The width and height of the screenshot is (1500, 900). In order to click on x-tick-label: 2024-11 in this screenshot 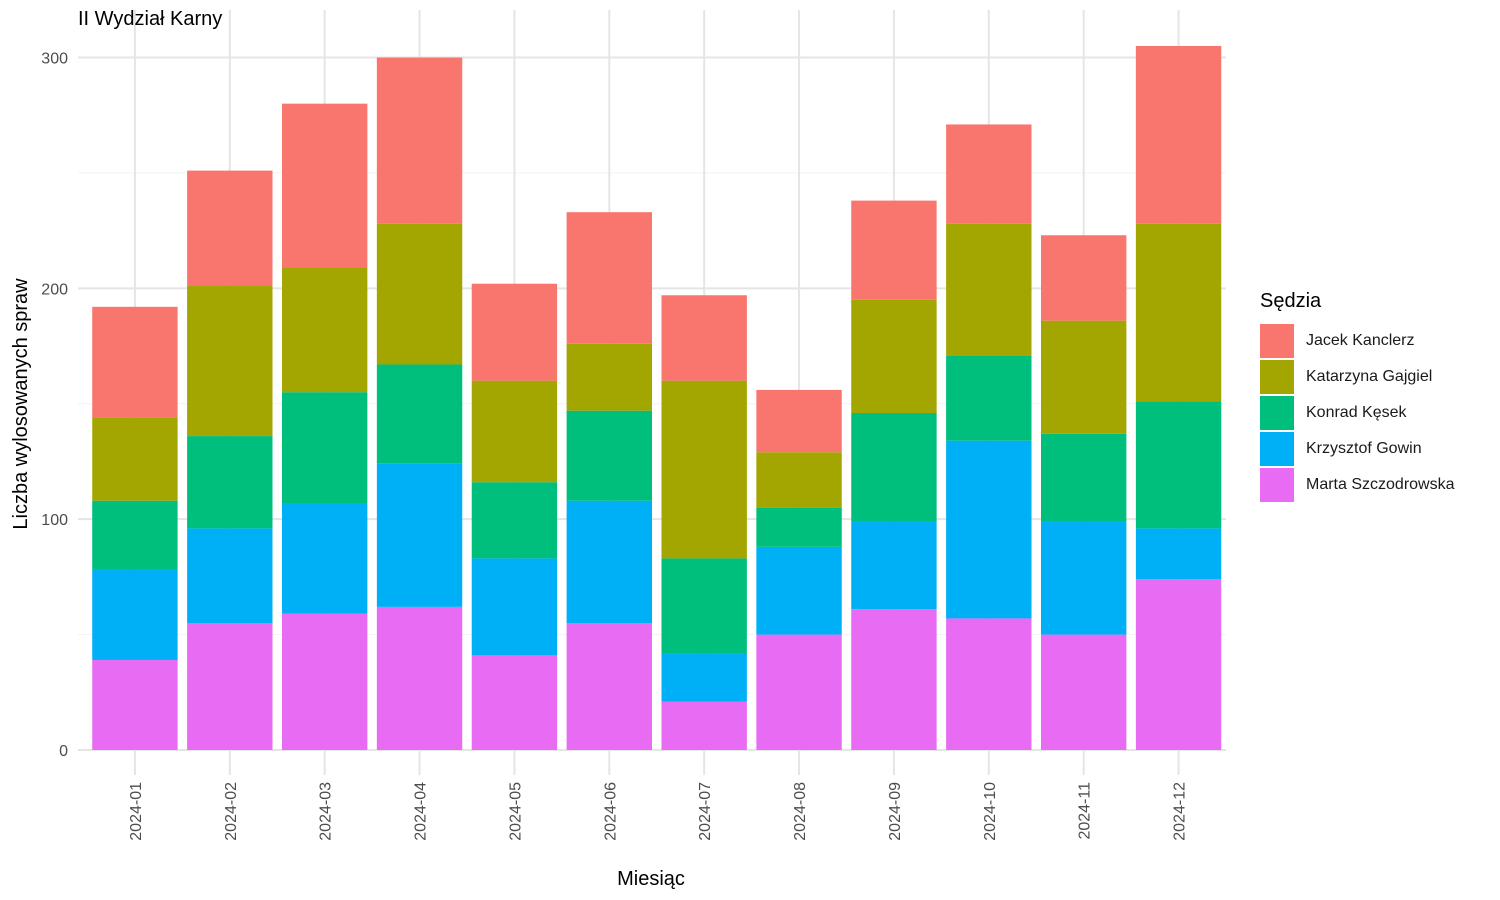, I will do `click(1085, 811)`.